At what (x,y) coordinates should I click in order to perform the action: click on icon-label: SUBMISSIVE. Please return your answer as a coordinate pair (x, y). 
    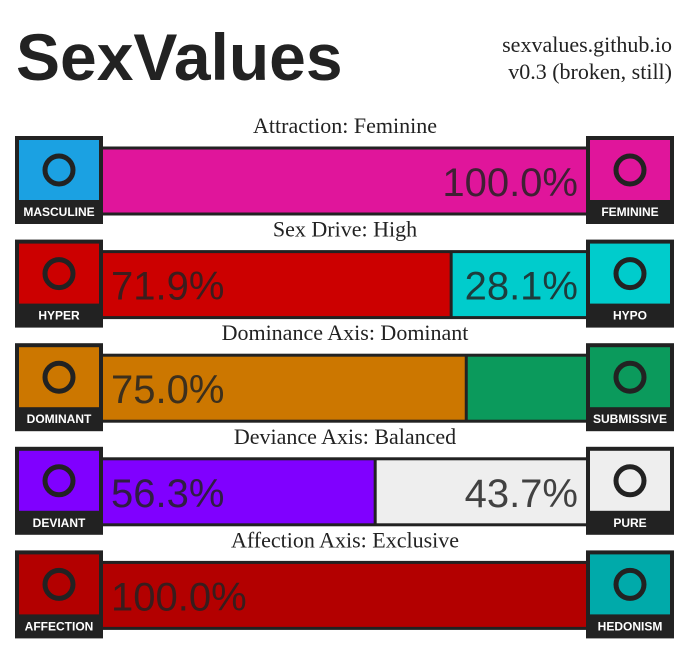
    Looking at the image, I should click on (630, 419).